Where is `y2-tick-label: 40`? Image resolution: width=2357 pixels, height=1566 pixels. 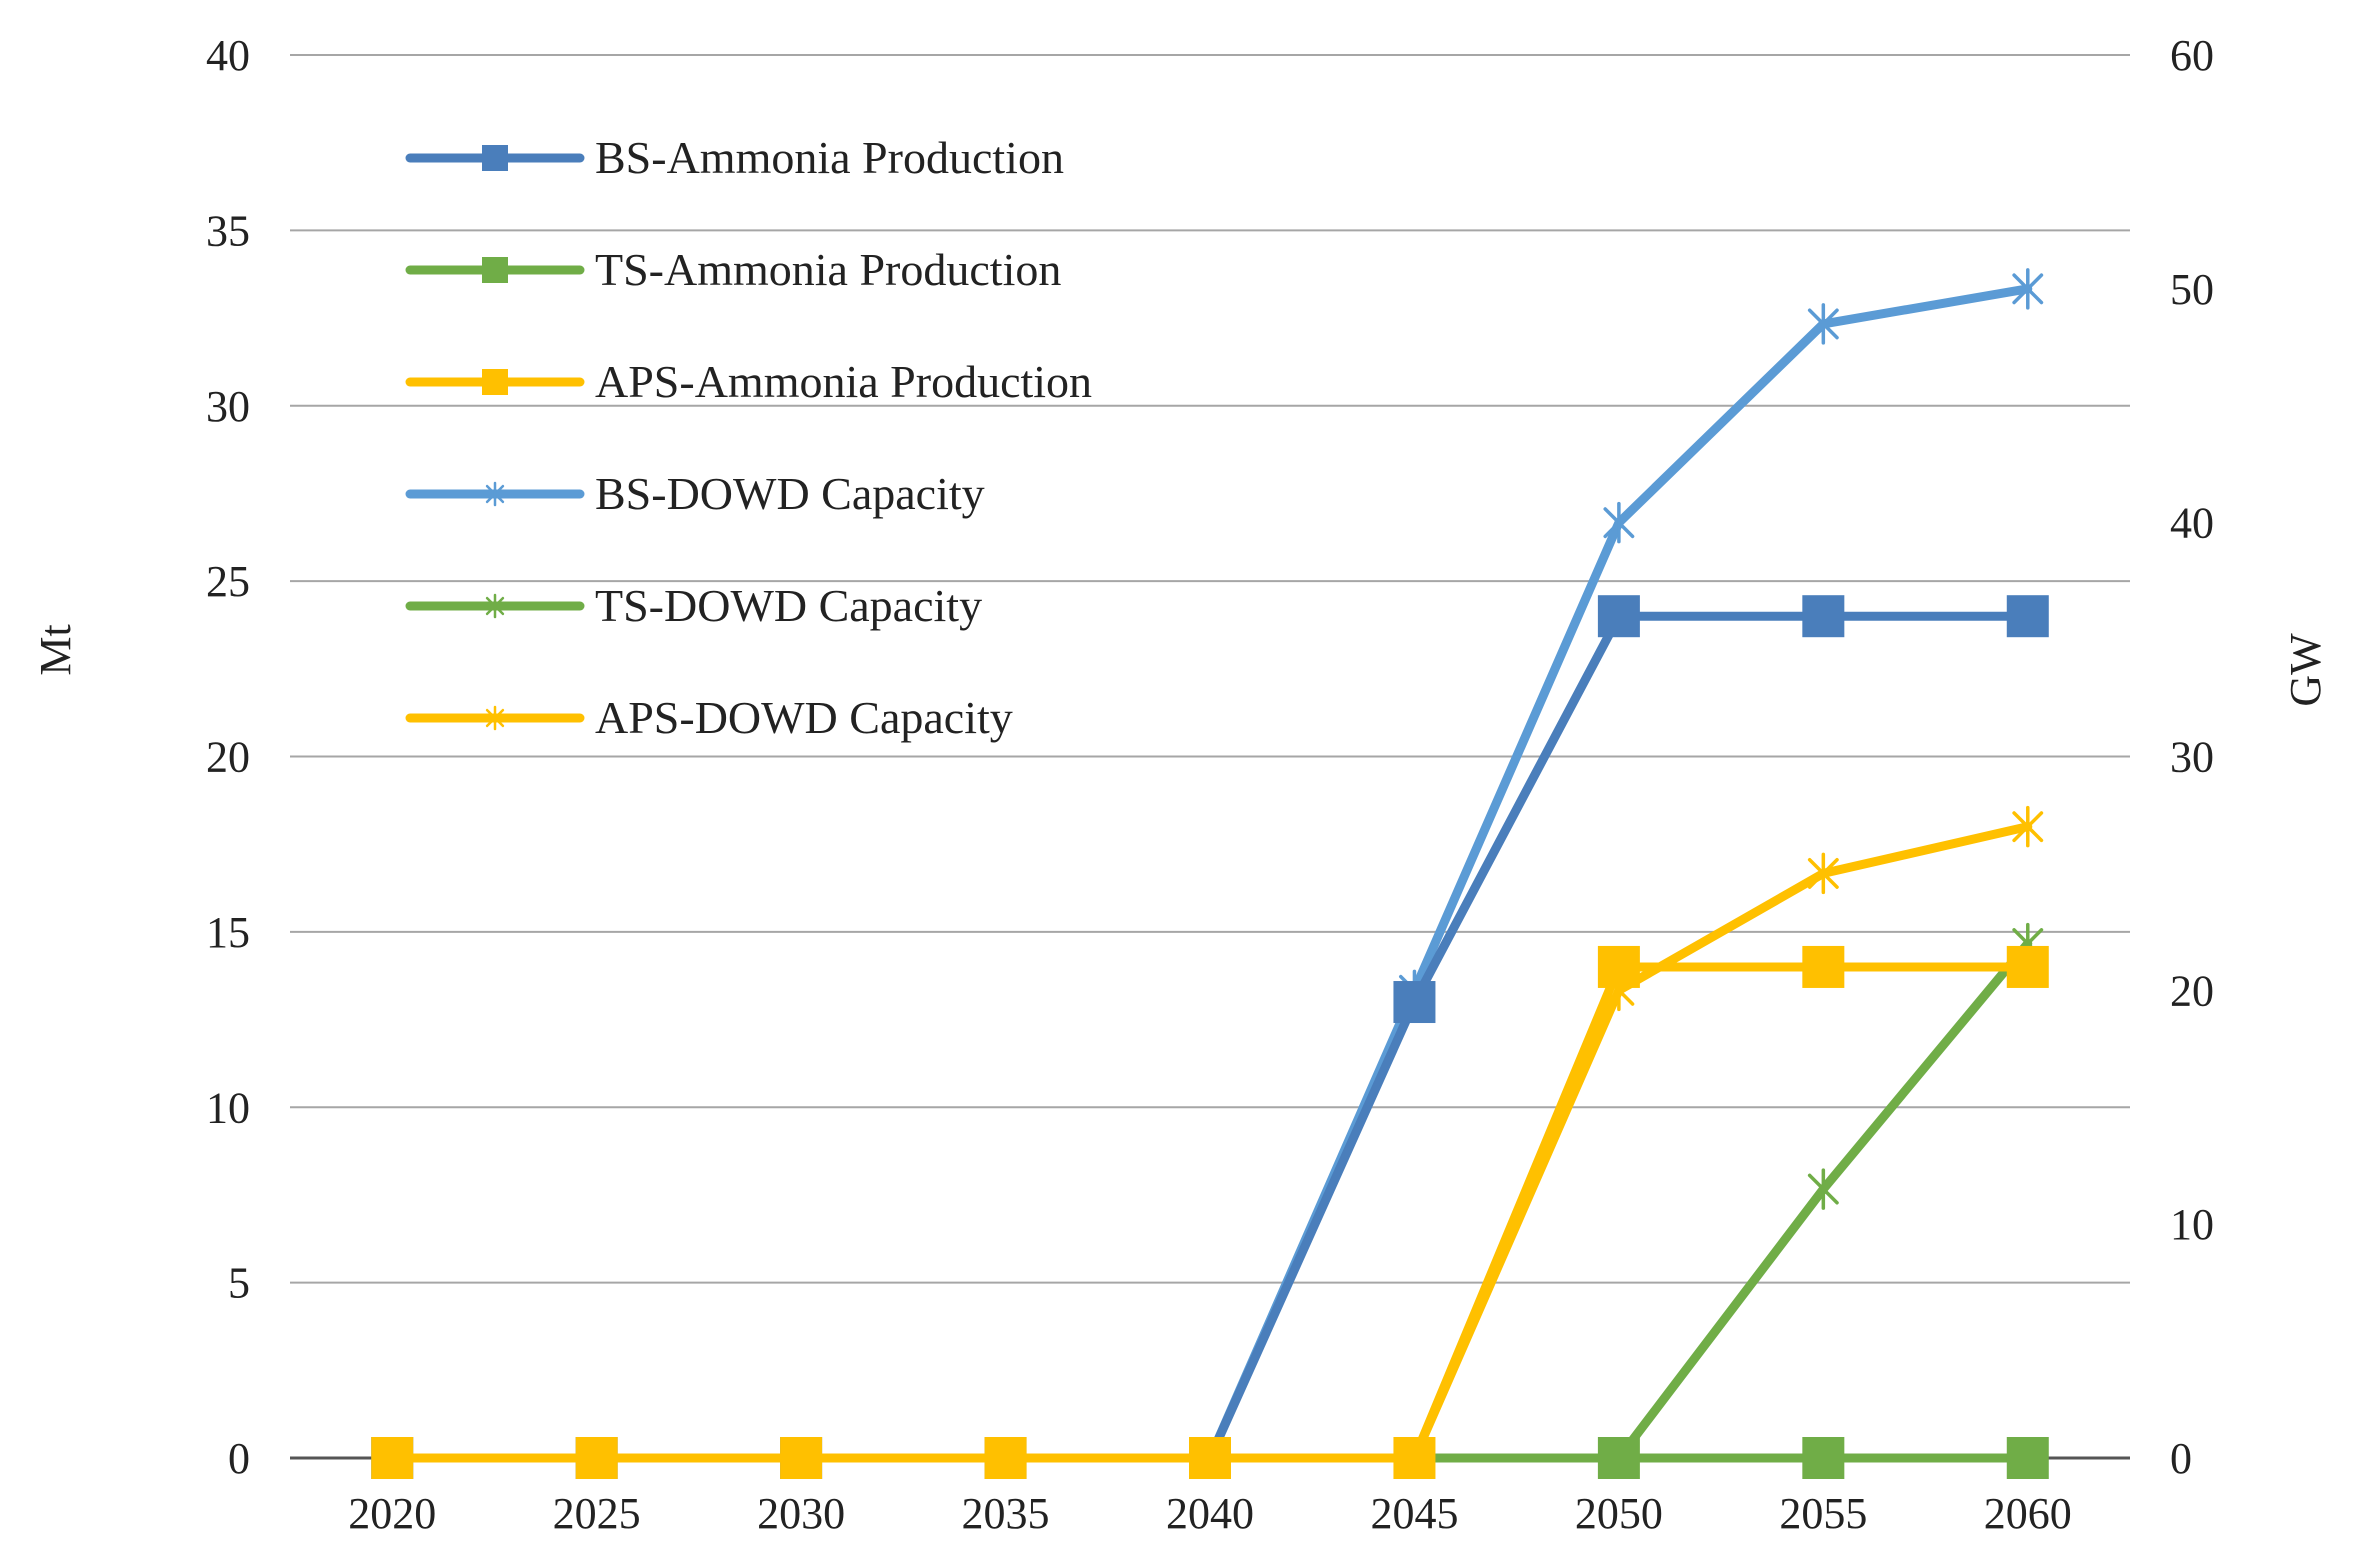 y2-tick-label: 40 is located at coordinates (2192, 523).